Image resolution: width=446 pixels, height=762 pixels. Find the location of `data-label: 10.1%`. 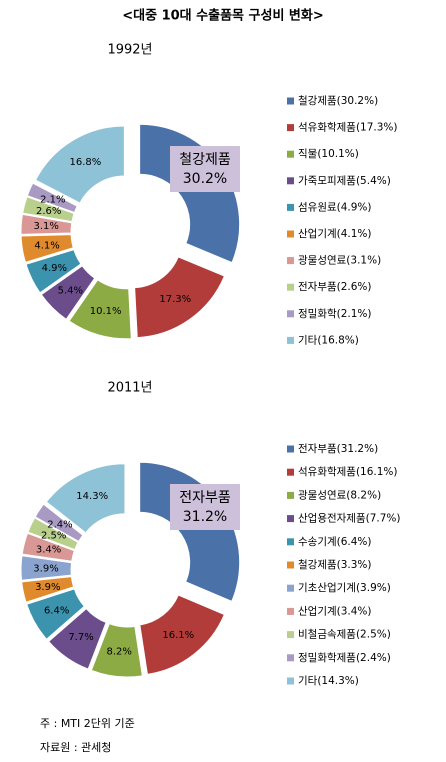

data-label: 10.1% is located at coordinates (106, 311).